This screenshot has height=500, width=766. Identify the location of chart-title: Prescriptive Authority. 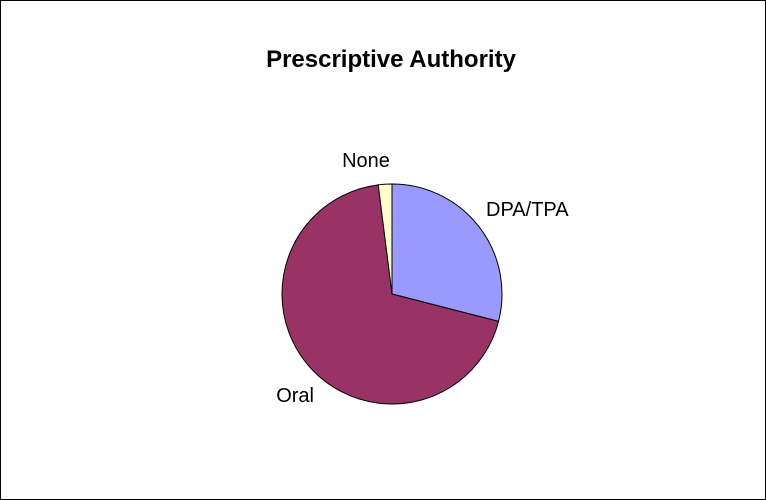
(391, 59).